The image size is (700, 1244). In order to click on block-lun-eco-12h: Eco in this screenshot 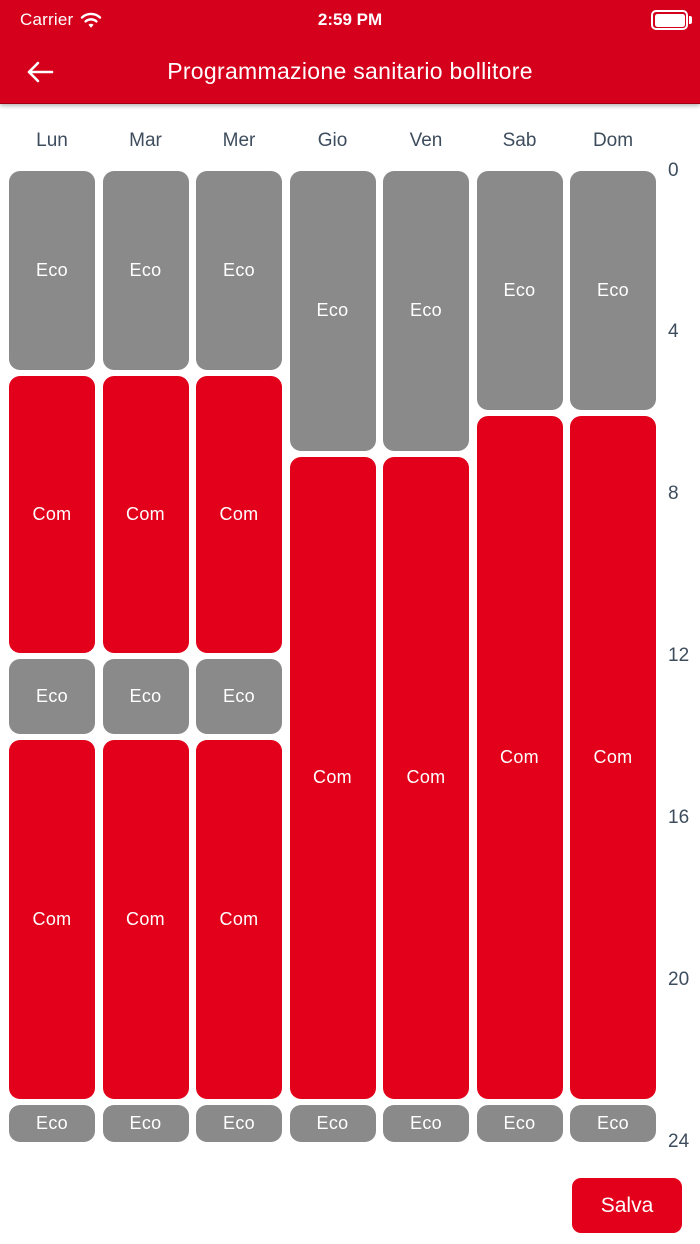, I will do `click(52, 697)`.